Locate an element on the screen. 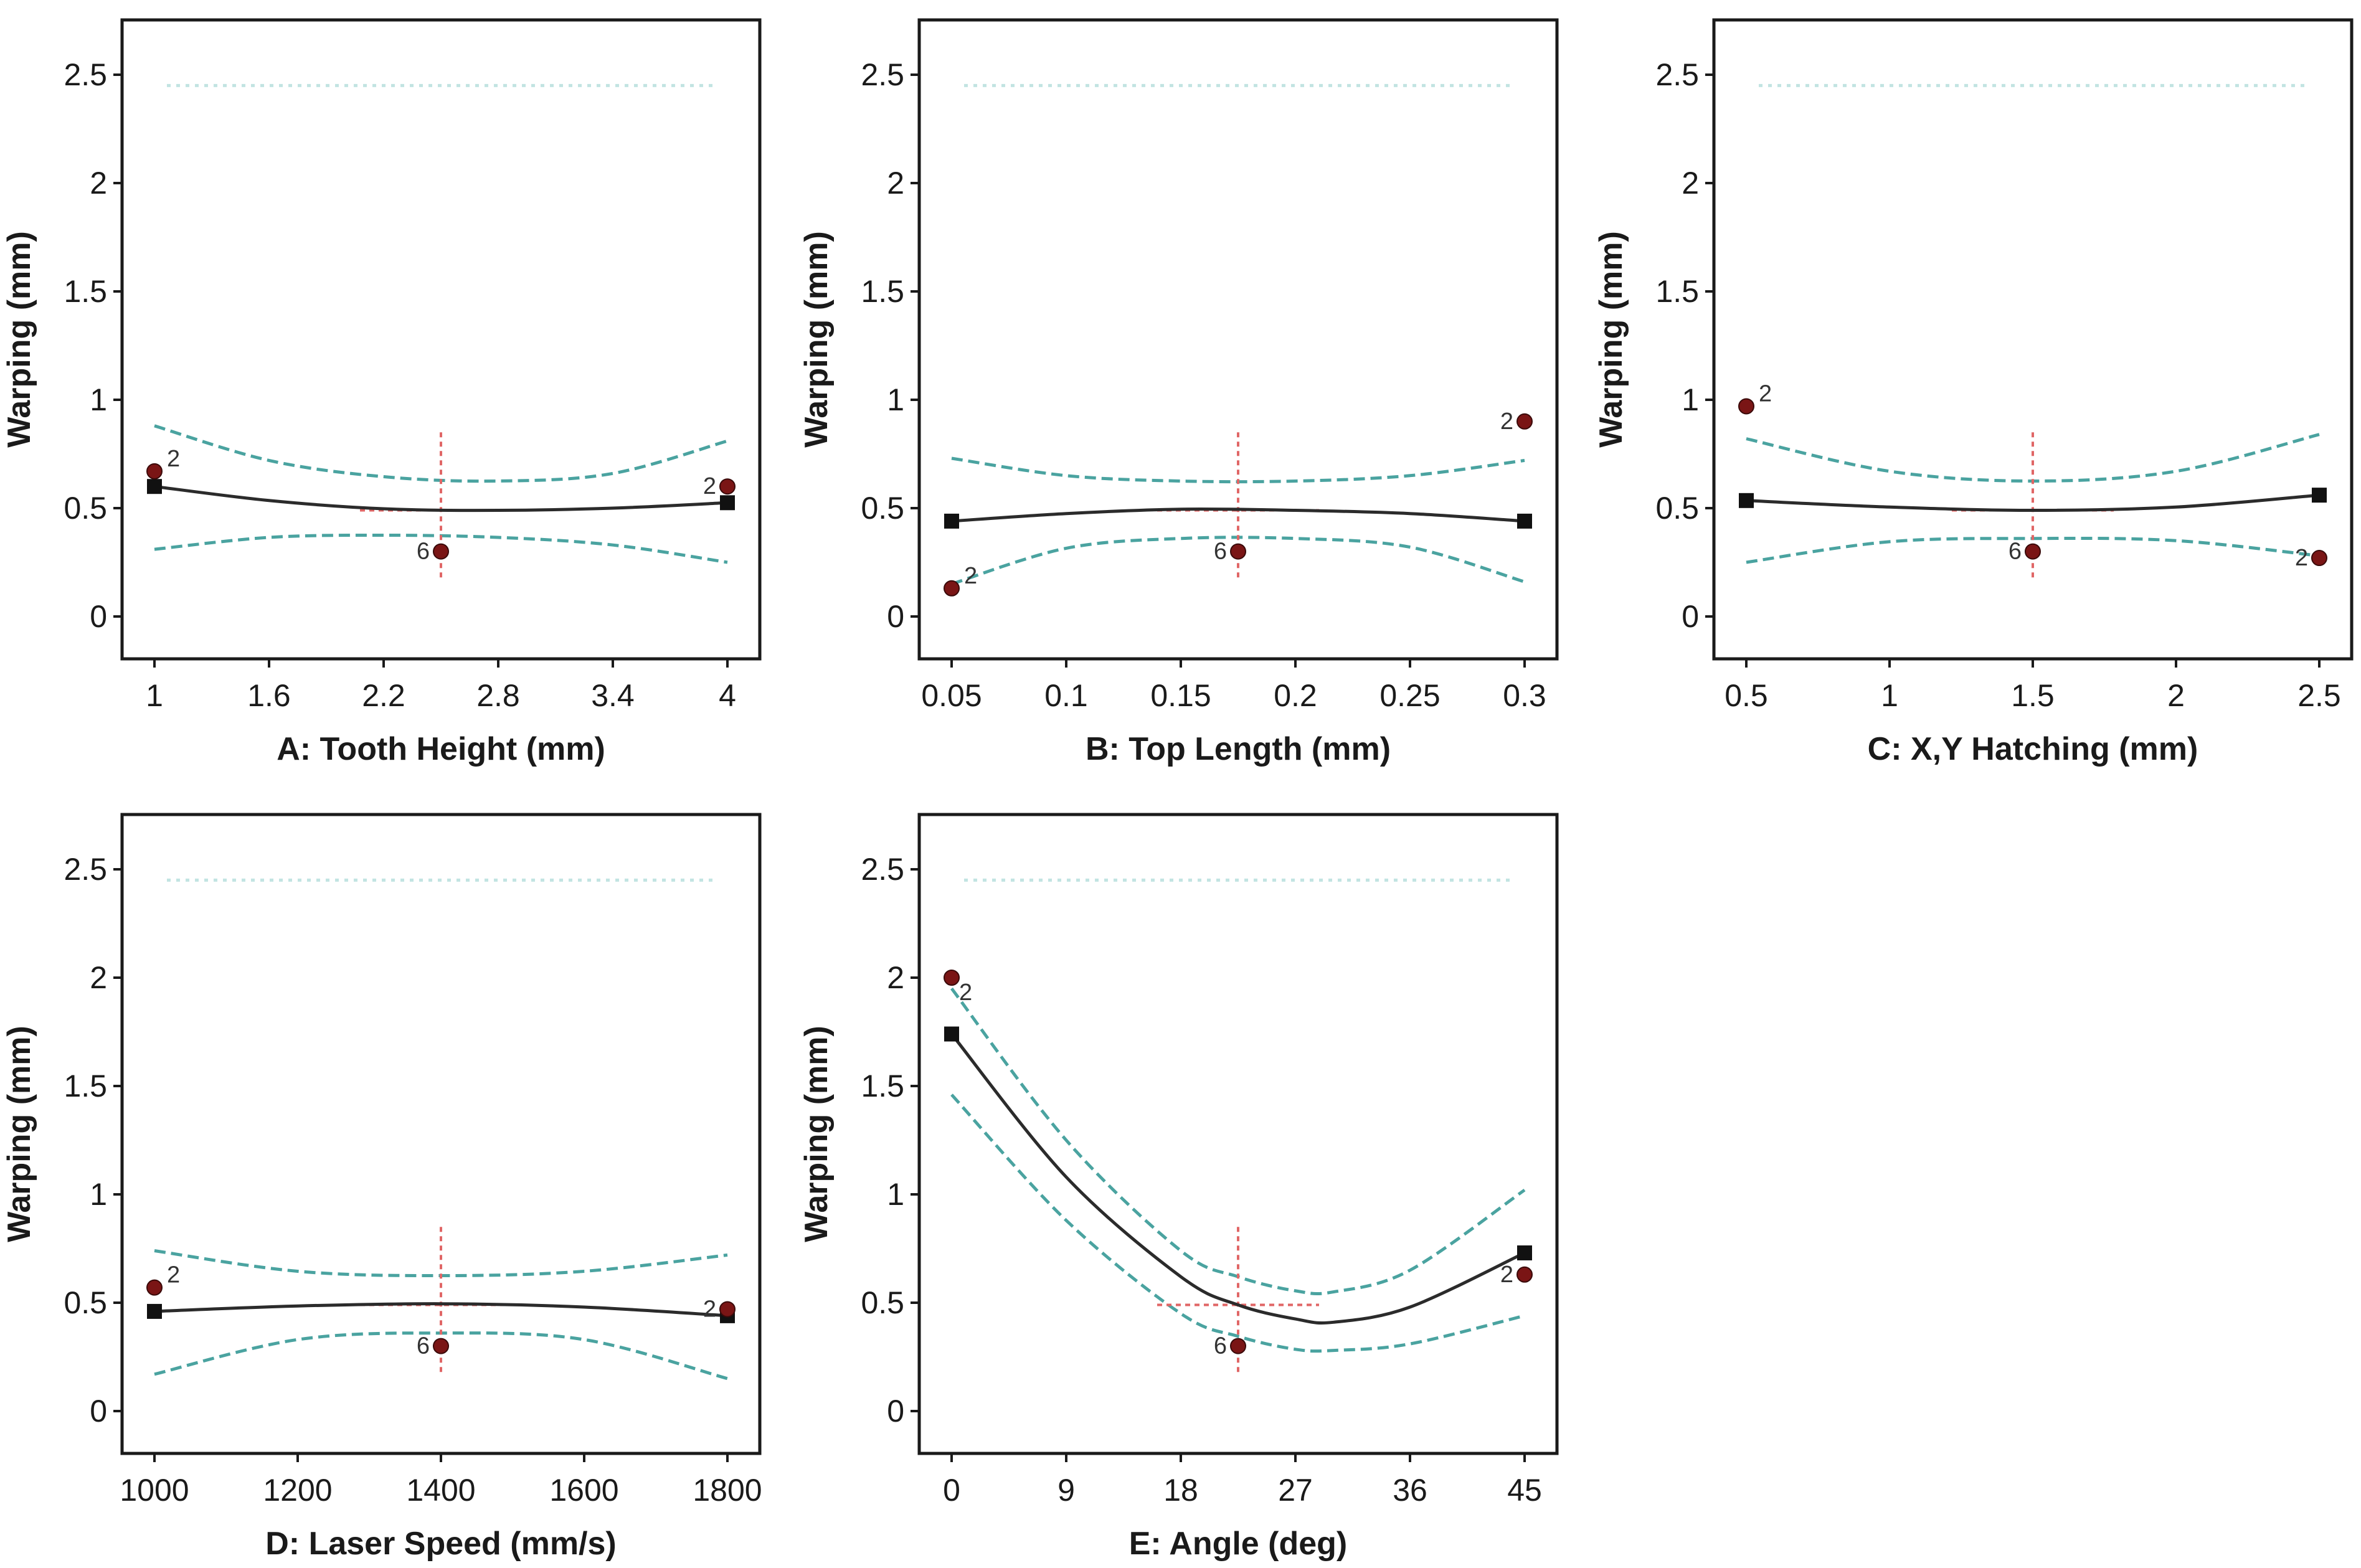 This screenshot has height=1568, width=2361. x-tick-label: 2 is located at coordinates (2176, 695).